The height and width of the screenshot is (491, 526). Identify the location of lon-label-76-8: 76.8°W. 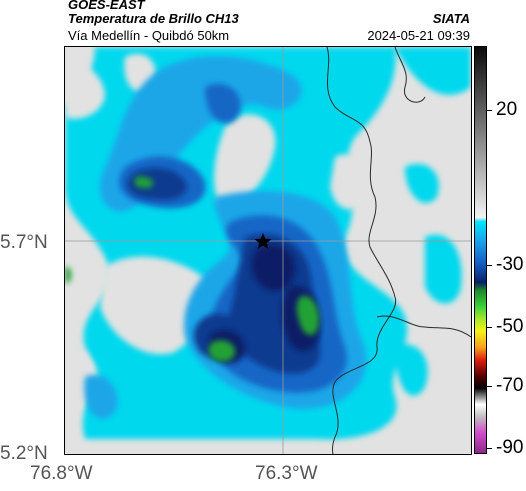
(61, 473).